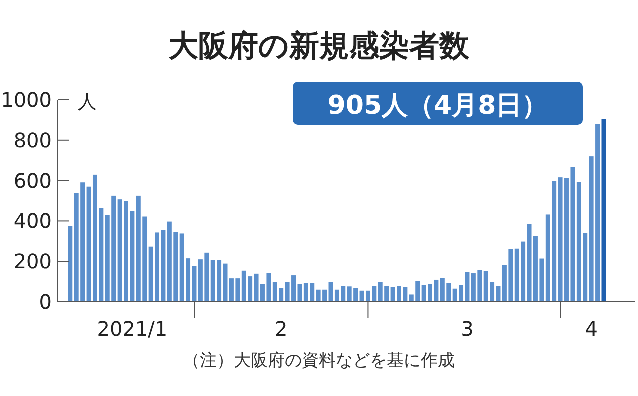 The height and width of the screenshot is (396, 638). I want to click on y-tick-label: 800, so click(33, 140).